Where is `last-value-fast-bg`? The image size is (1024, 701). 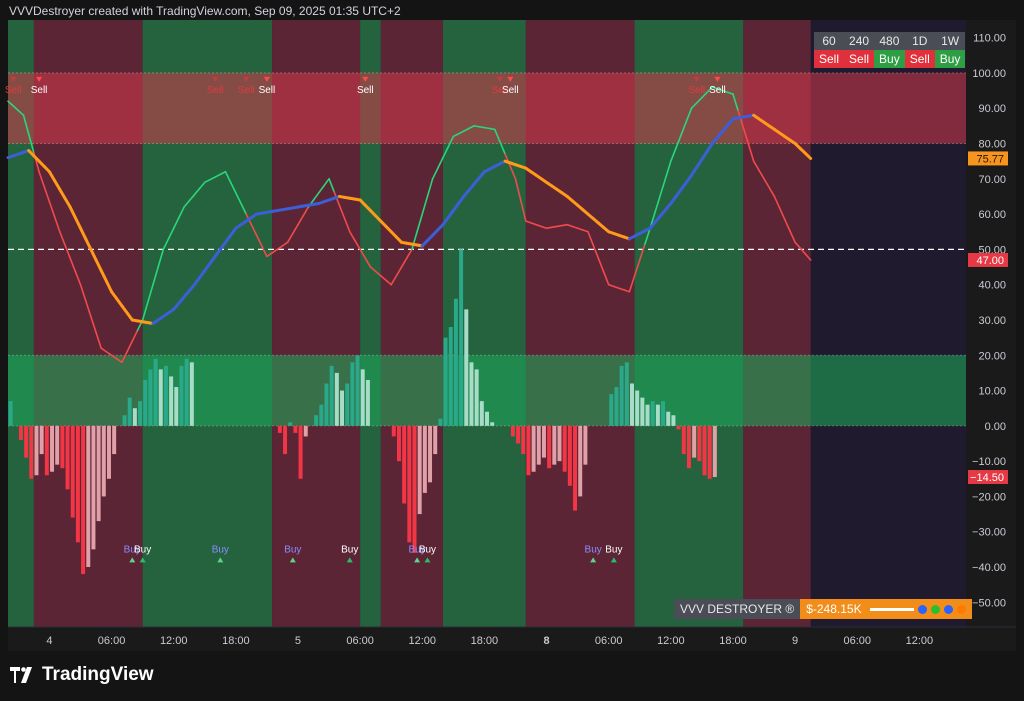
last-value-fast-bg is located at coordinates (988, 259).